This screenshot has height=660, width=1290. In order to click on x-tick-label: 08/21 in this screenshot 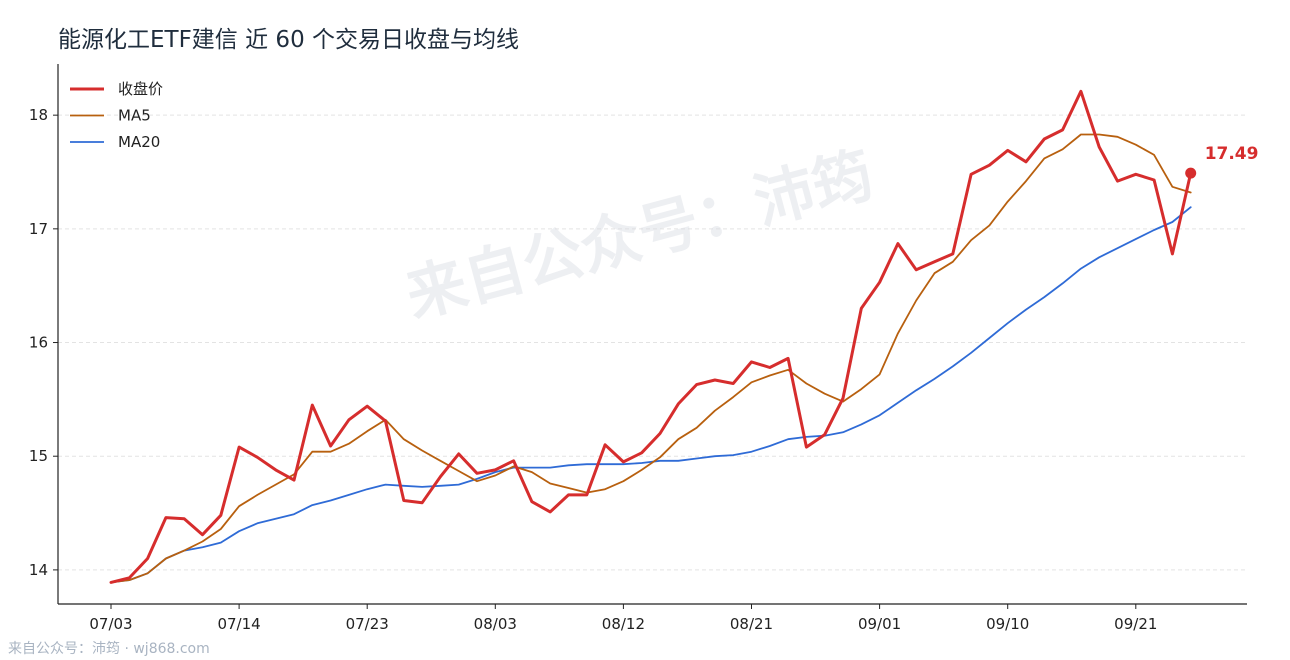, I will do `click(751, 624)`.